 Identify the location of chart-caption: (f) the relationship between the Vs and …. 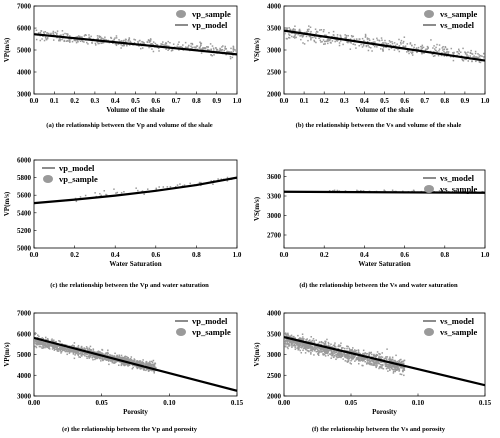
(379, 429).